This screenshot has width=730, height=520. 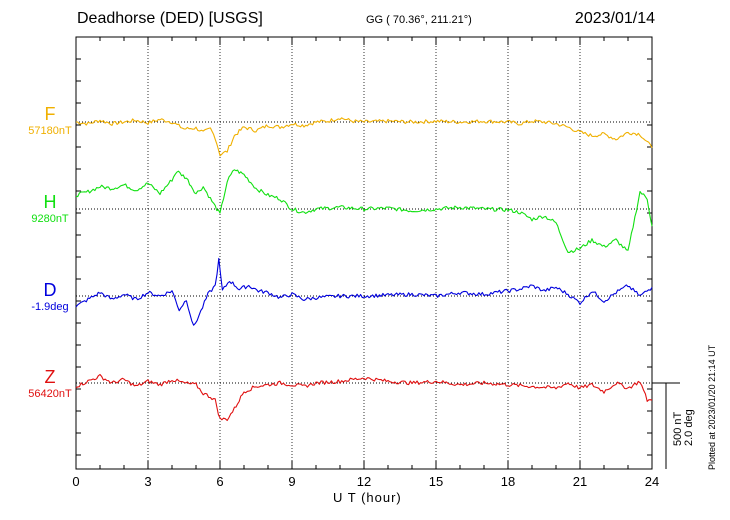 I want to click on x-tick-label-12h: 12, so click(x=364, y=481).